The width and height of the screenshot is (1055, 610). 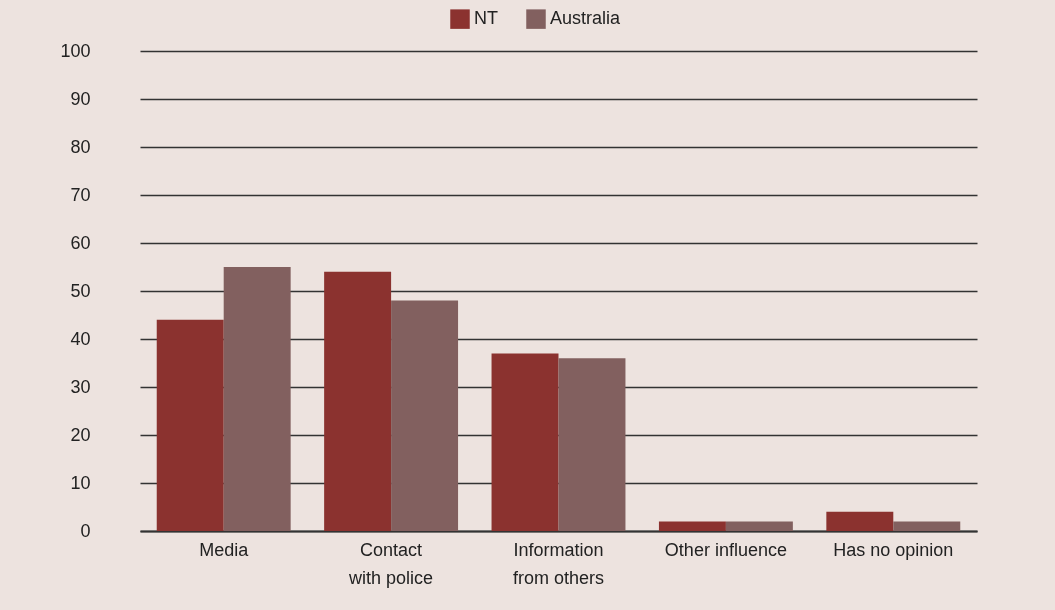 What do you see at coordinates (80, 386) in the screenshot?
I see `y-tick-label: 30` at bounding box center [80, 386].